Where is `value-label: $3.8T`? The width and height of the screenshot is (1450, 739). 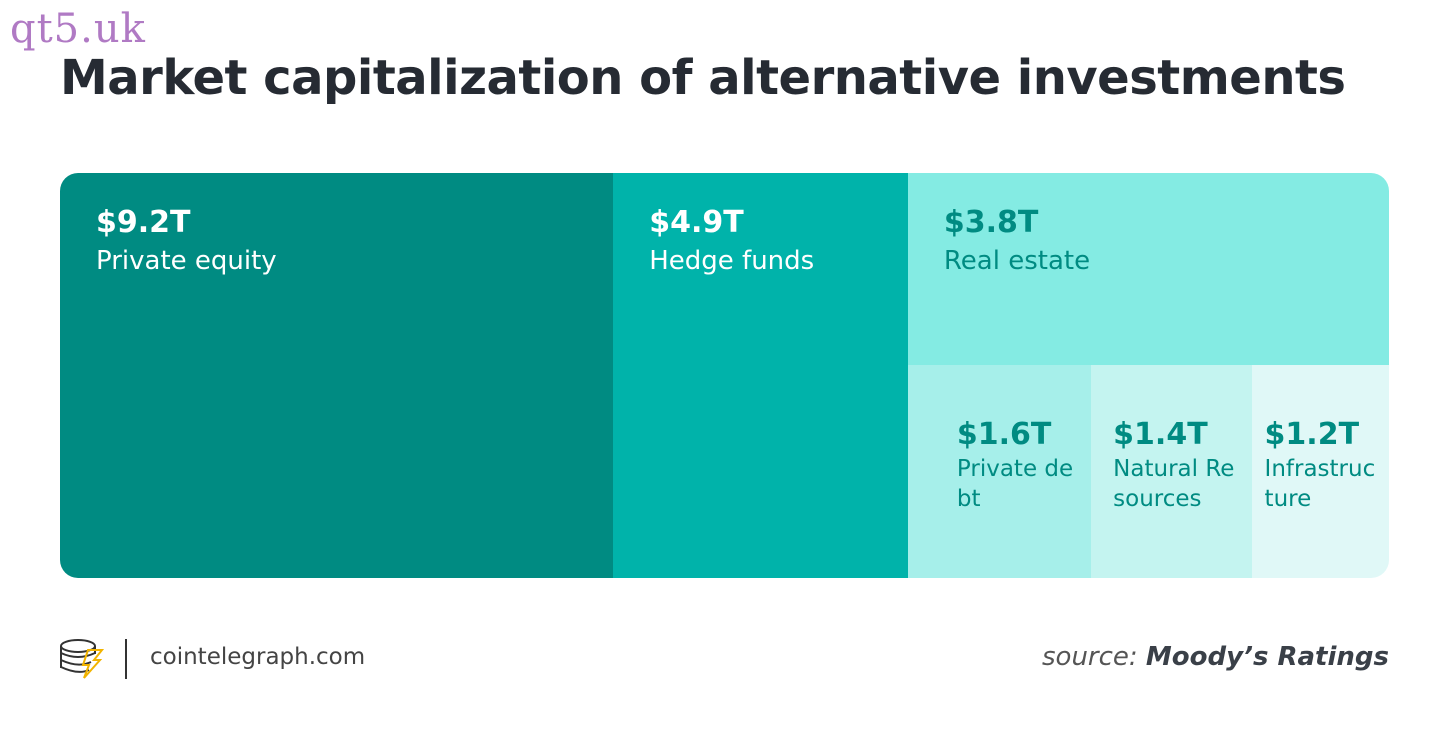 value-label: $3.8T is located at coordinates (991, 222).